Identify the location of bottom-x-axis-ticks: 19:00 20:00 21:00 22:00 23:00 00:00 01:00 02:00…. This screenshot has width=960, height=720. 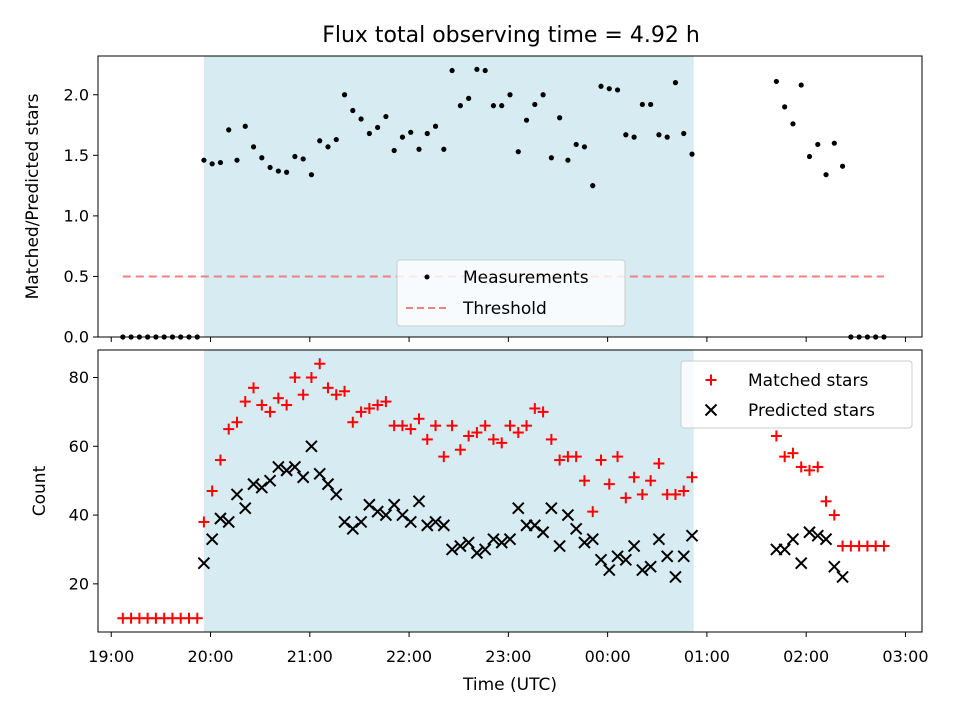
(508, 649).